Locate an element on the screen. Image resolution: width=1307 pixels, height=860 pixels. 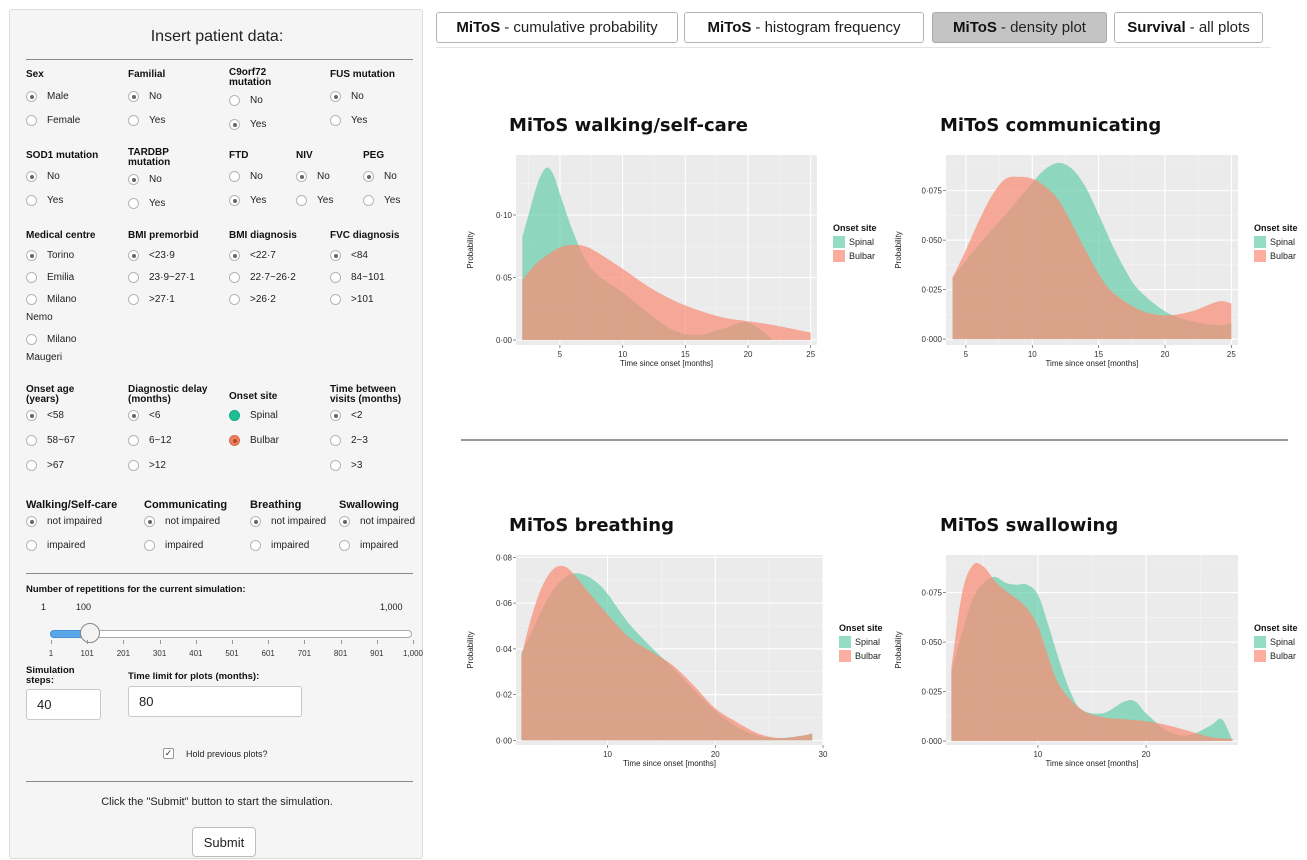
radio-bmi-diagnosis-22-7: <22·7 is located at coordinates (252, 255).